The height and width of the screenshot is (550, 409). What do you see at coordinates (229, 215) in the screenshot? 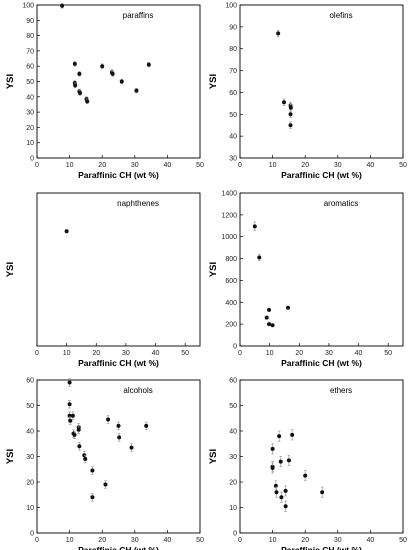
I see `y-tick-label: 1200` at bounding box center [229, 215].